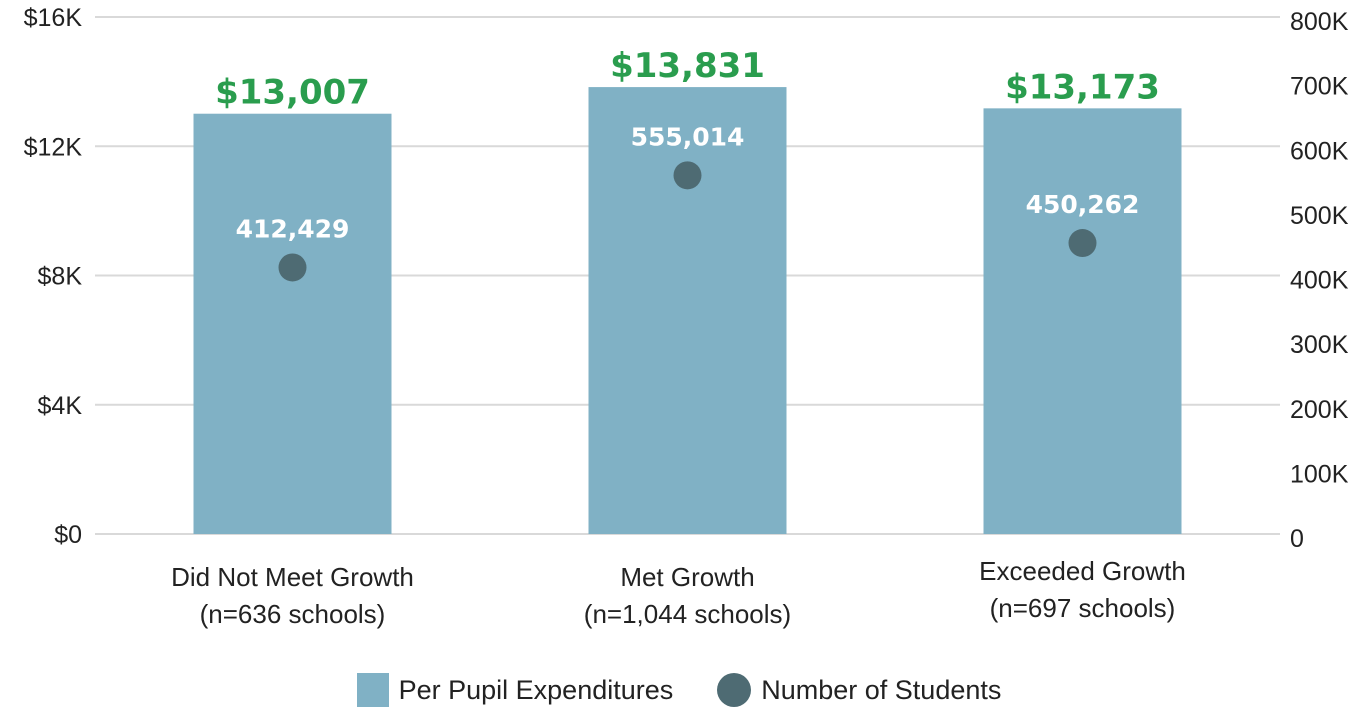 This screenshot has width=1358, height=712. What do you see at coordinates (1319, 87) in the screenshot?
I see `right-tick-label: 700K` at bounding box center [1319, 87].